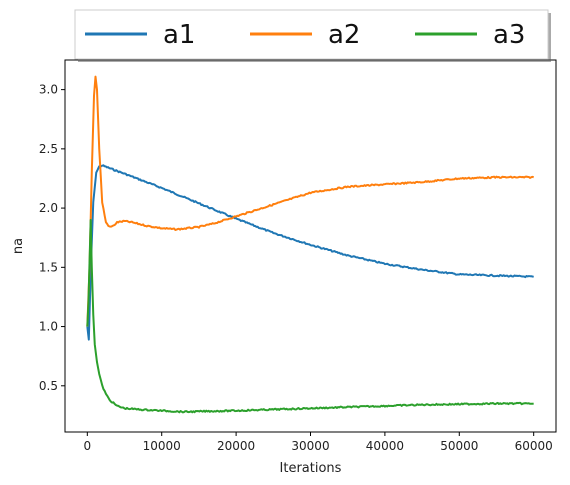 The width and height of the screenshot is (570, 485). What do you see at coordinates (385, 446) in the screenshot?
I see `x-tick-label: 40000` at bounding box center [385, 446].